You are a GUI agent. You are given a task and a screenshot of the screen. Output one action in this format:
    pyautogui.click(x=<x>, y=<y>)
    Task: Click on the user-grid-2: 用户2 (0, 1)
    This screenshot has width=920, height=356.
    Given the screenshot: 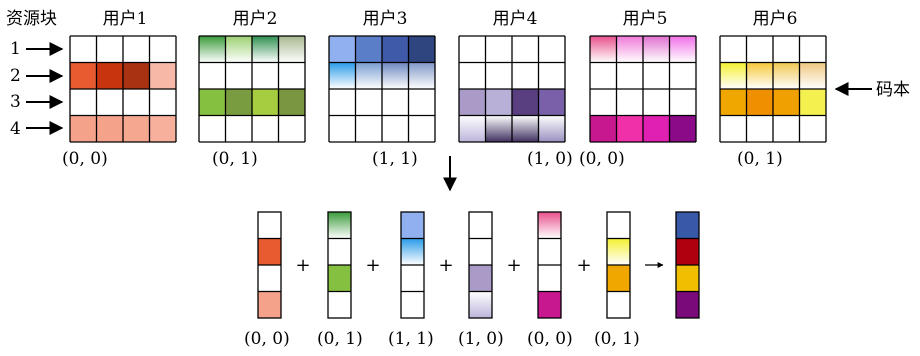 What is the action you would take?
    pyautogui.click(x=252, y=89)
    